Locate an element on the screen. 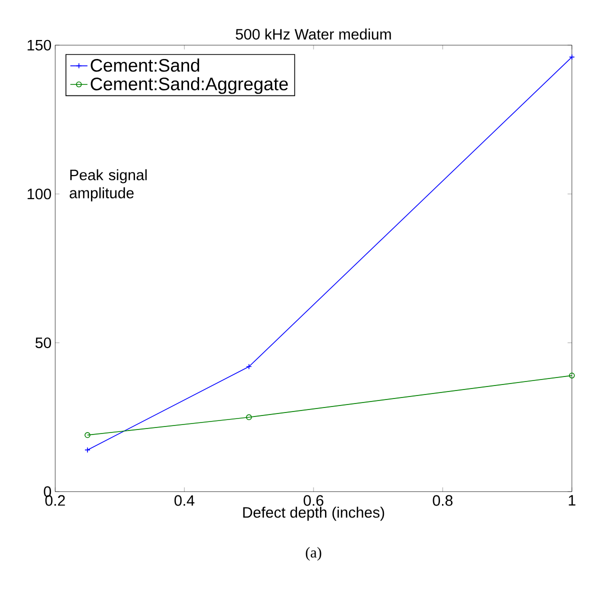 The image size is (592, 602). legend-label: Cement:Sand is located at coordinates (145, 65).